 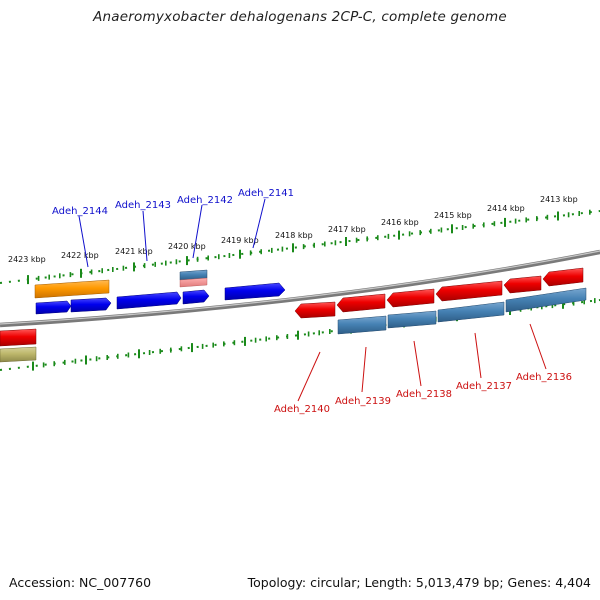 I want to click on top-gene-labels: Adeh_2144 Adeh_2143 Adeh_2142 Adeh_2141, so click(x=173, y=228).